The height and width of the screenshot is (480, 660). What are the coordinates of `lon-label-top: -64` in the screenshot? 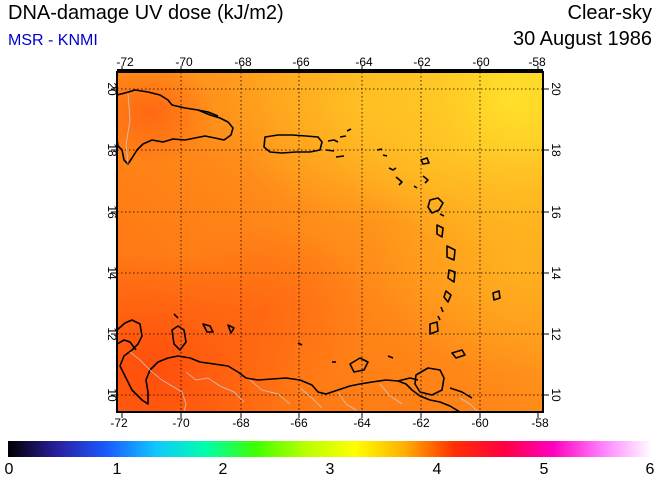 It's located at (364, 62).